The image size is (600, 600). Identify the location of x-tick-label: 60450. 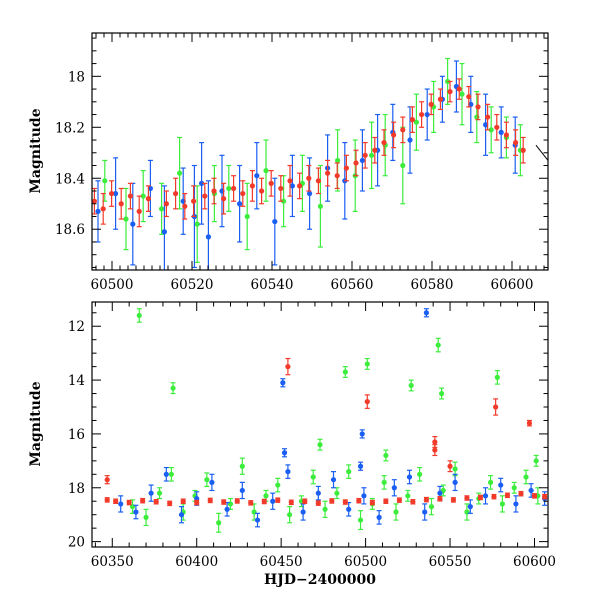
(281, 562).